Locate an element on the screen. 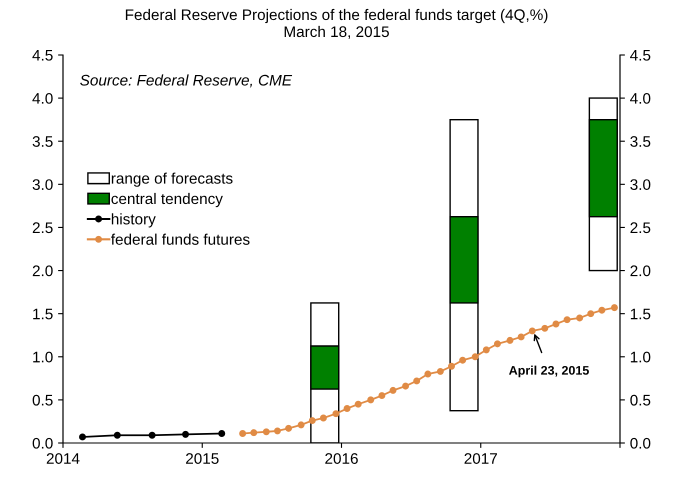  y2-tick-label: 2.0 is located at coordinates (640, 270).